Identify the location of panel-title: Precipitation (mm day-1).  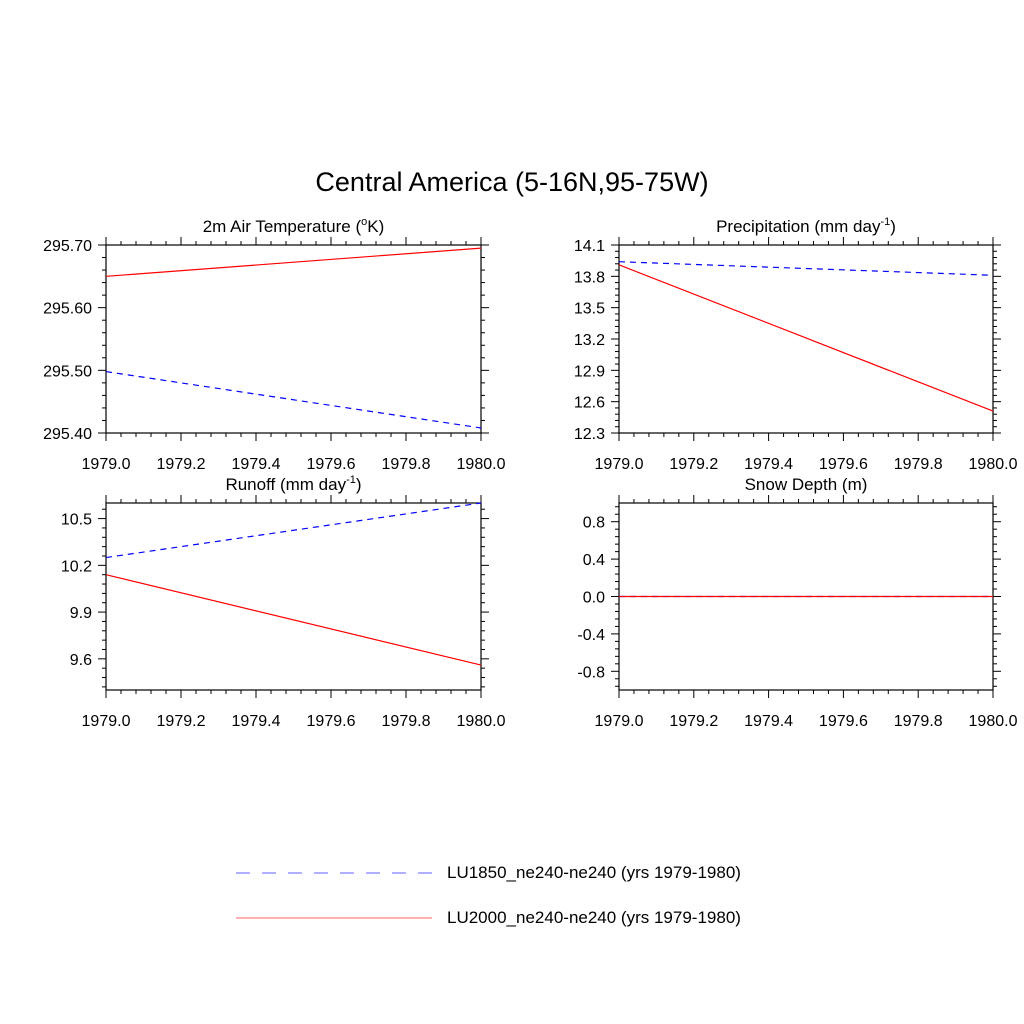
(806, 226).